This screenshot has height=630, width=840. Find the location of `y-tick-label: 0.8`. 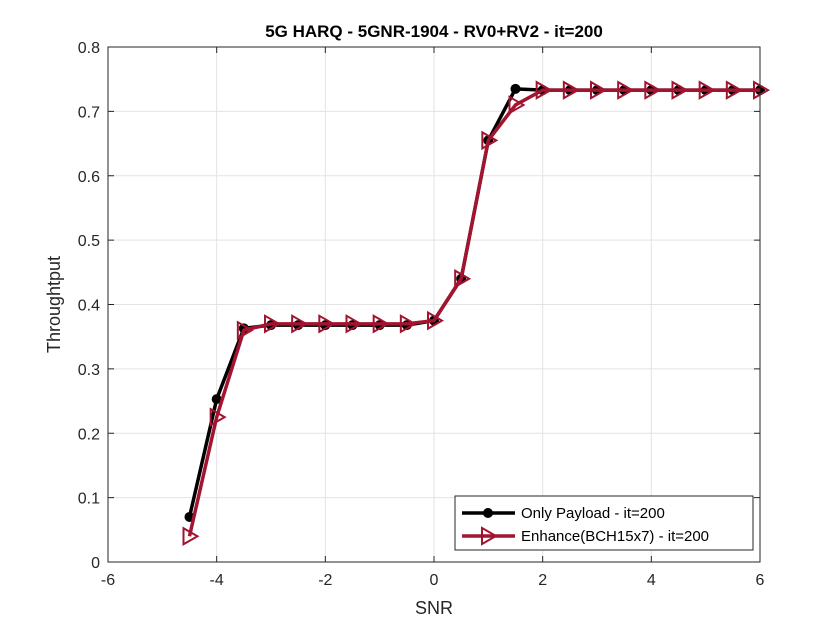

y-tick-label: 0.8 is located at coordinates (89, 48).